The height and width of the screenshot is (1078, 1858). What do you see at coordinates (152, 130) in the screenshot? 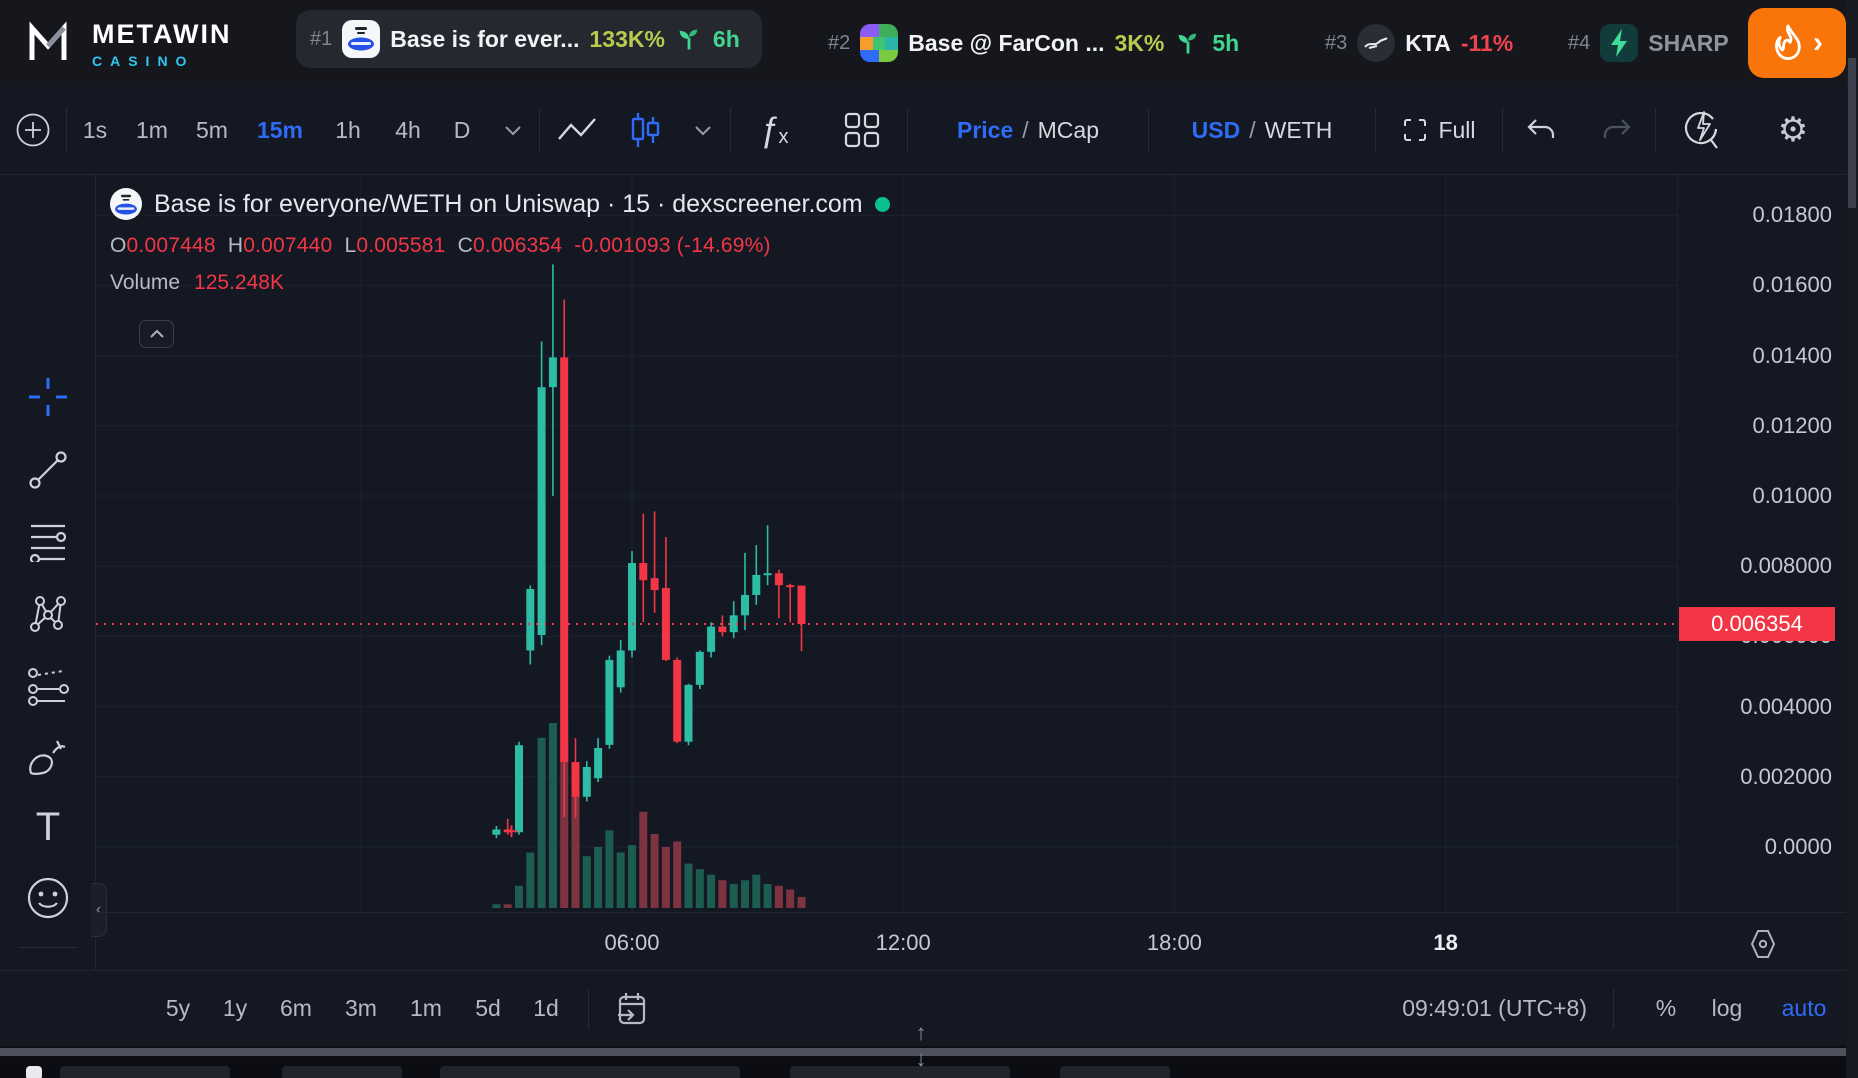
I see `timeframe-1m: 1m` at bounding box center [152, 130].